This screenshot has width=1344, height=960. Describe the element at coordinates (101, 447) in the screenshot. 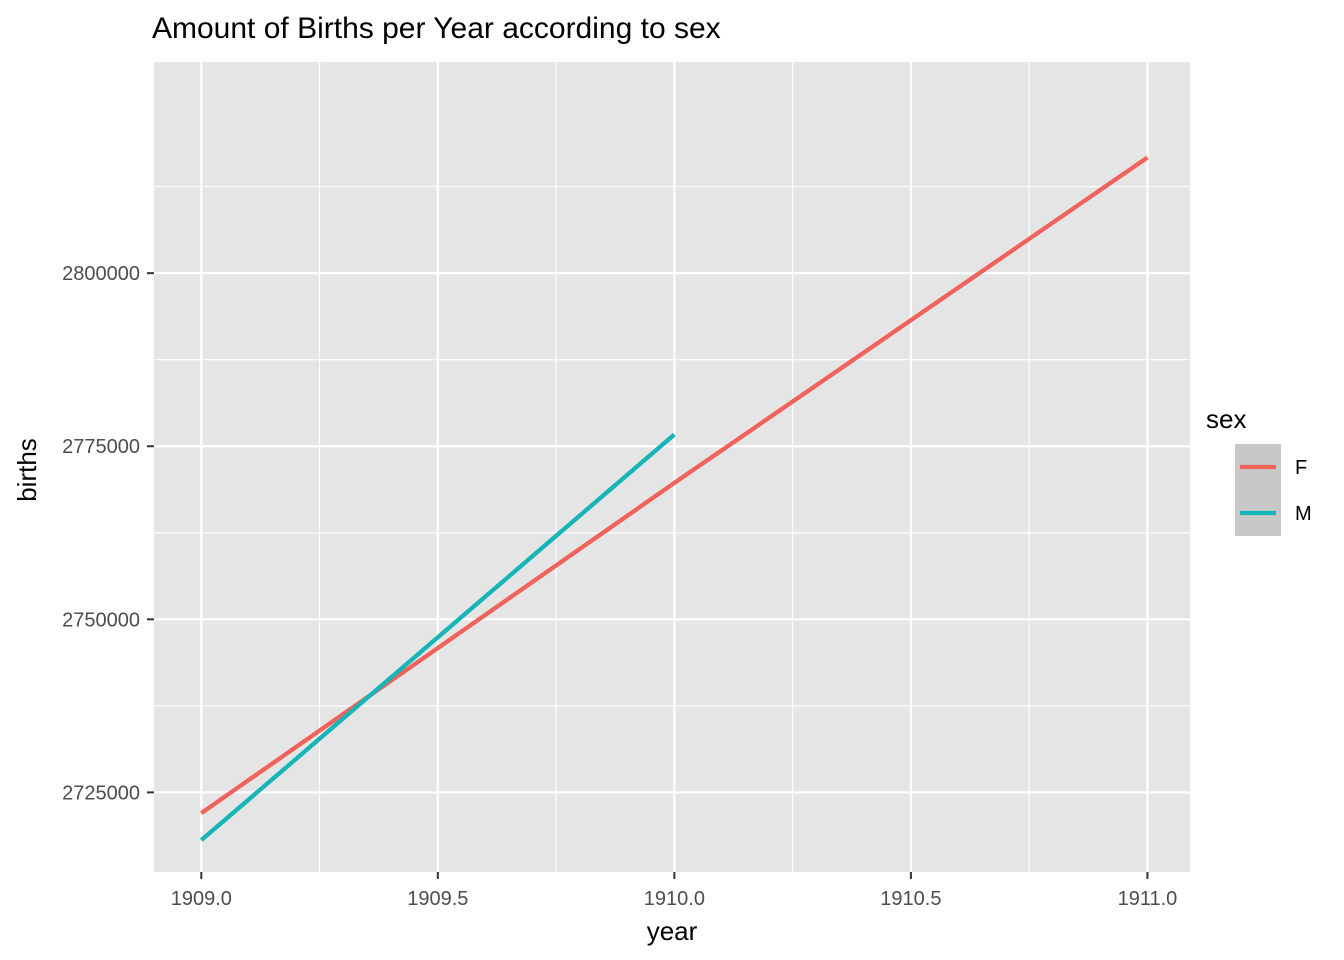

I see `y-tick-label: 2775000` at that location.